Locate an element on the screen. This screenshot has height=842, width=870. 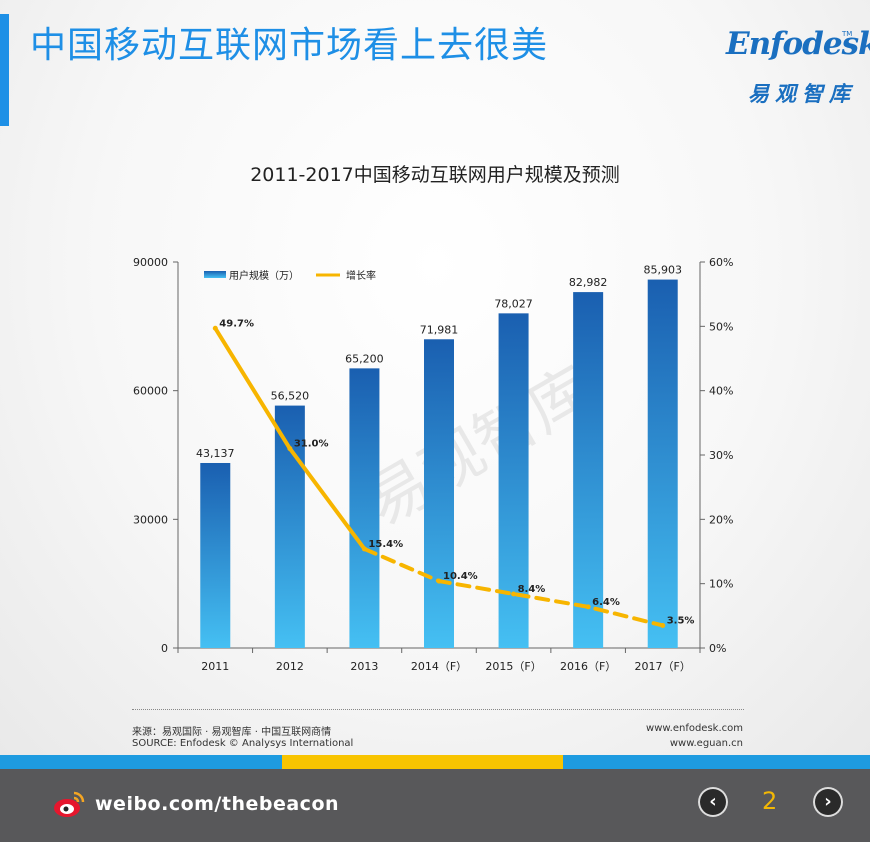
bar-label: 85,903 is located at coordinates (662, 270).